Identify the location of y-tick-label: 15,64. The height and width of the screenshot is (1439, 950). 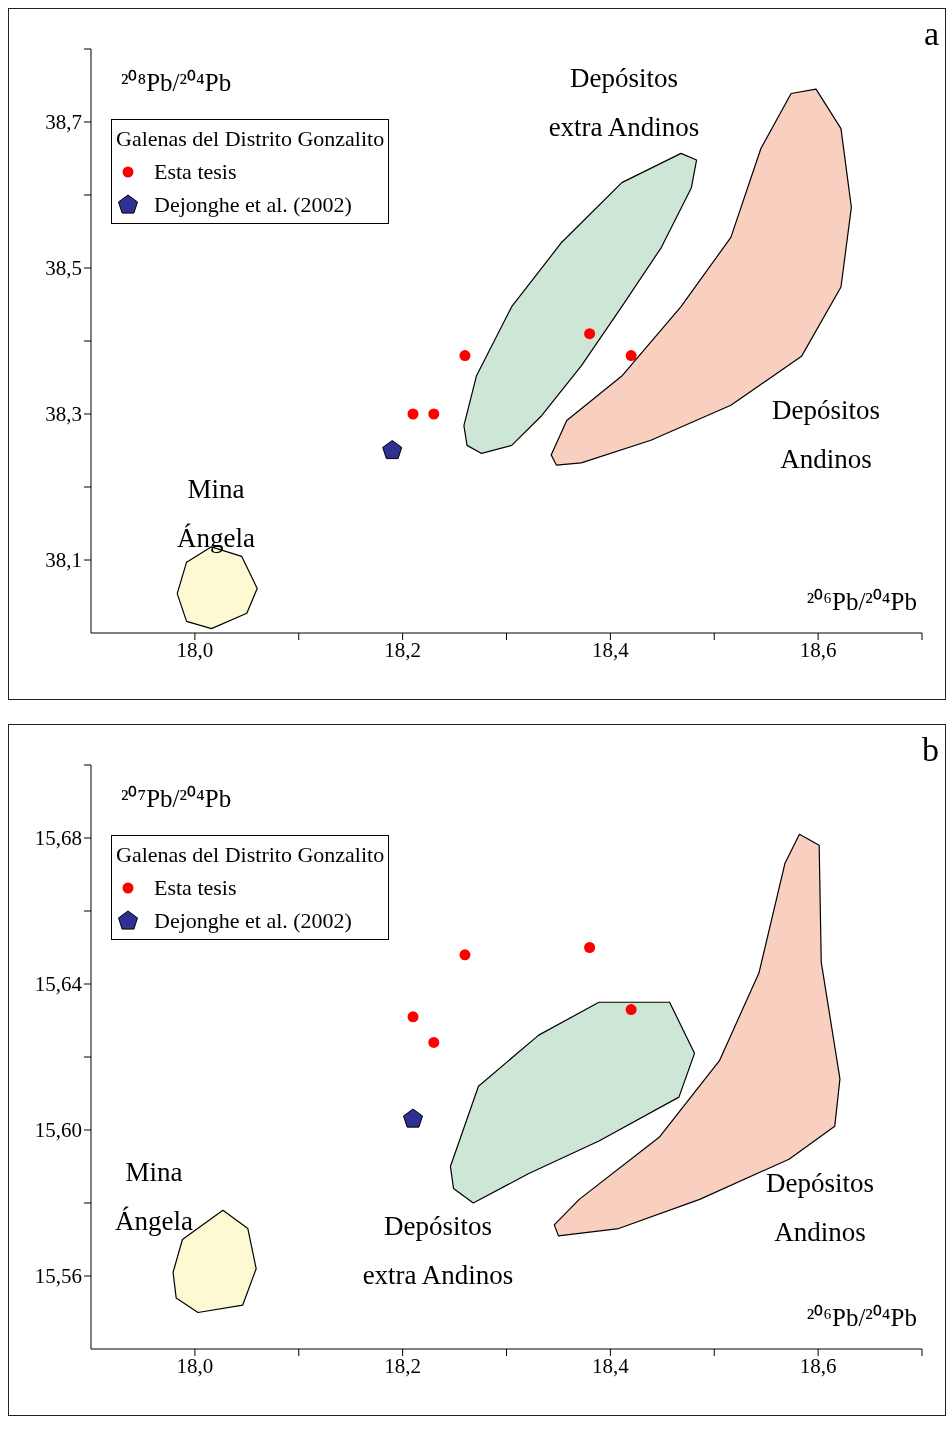
(58, 984).